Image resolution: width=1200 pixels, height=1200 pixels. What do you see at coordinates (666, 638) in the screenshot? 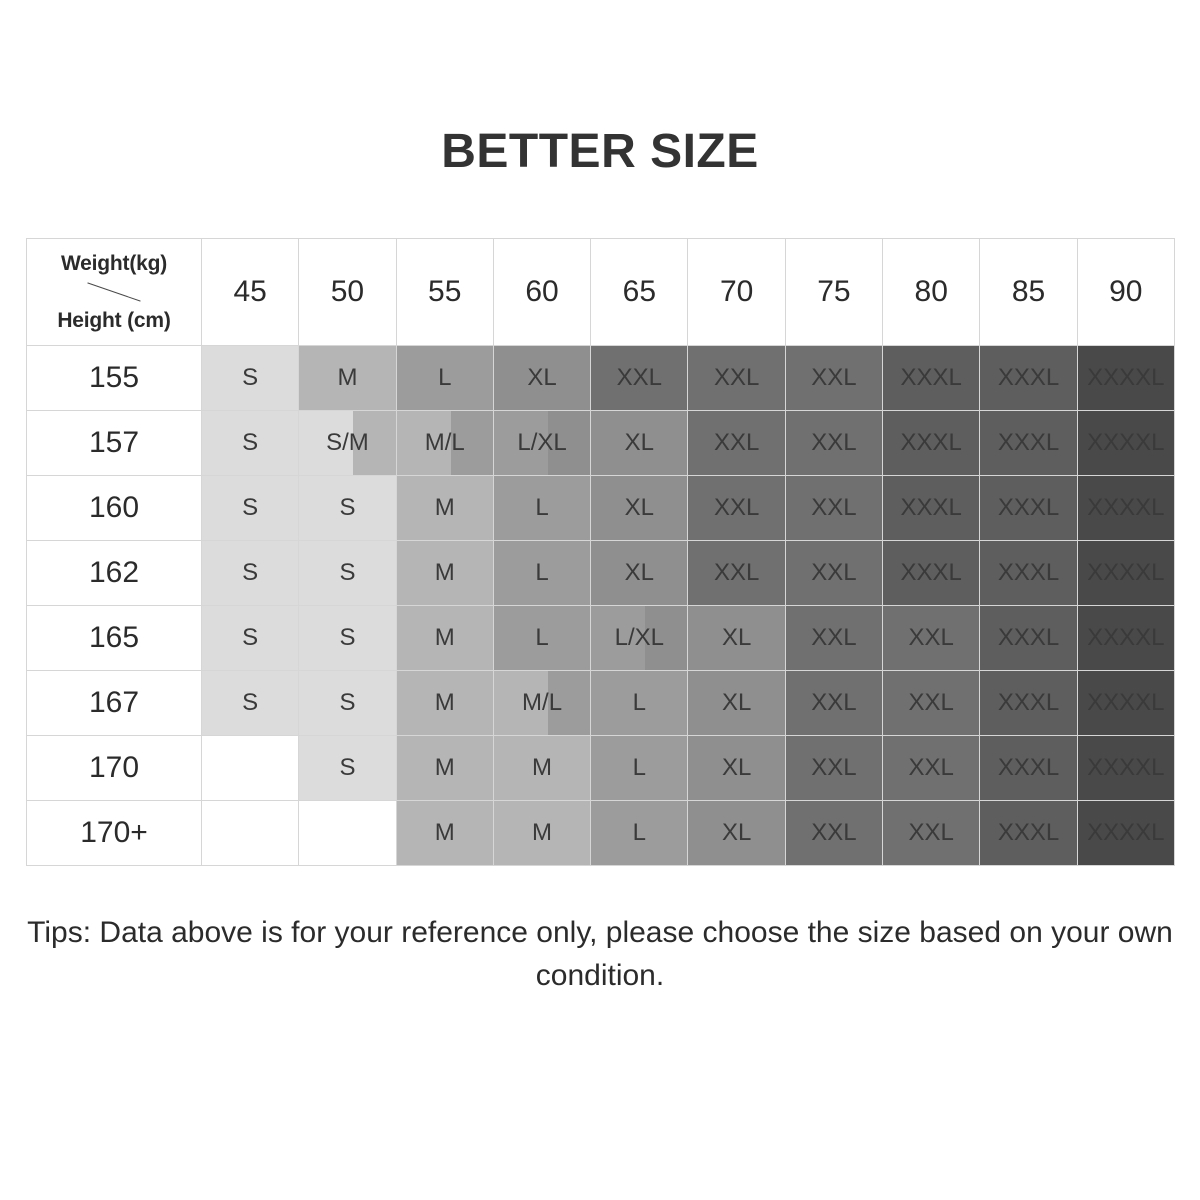
I see `size-cell-shade-right` at bounding box center [666, 638].